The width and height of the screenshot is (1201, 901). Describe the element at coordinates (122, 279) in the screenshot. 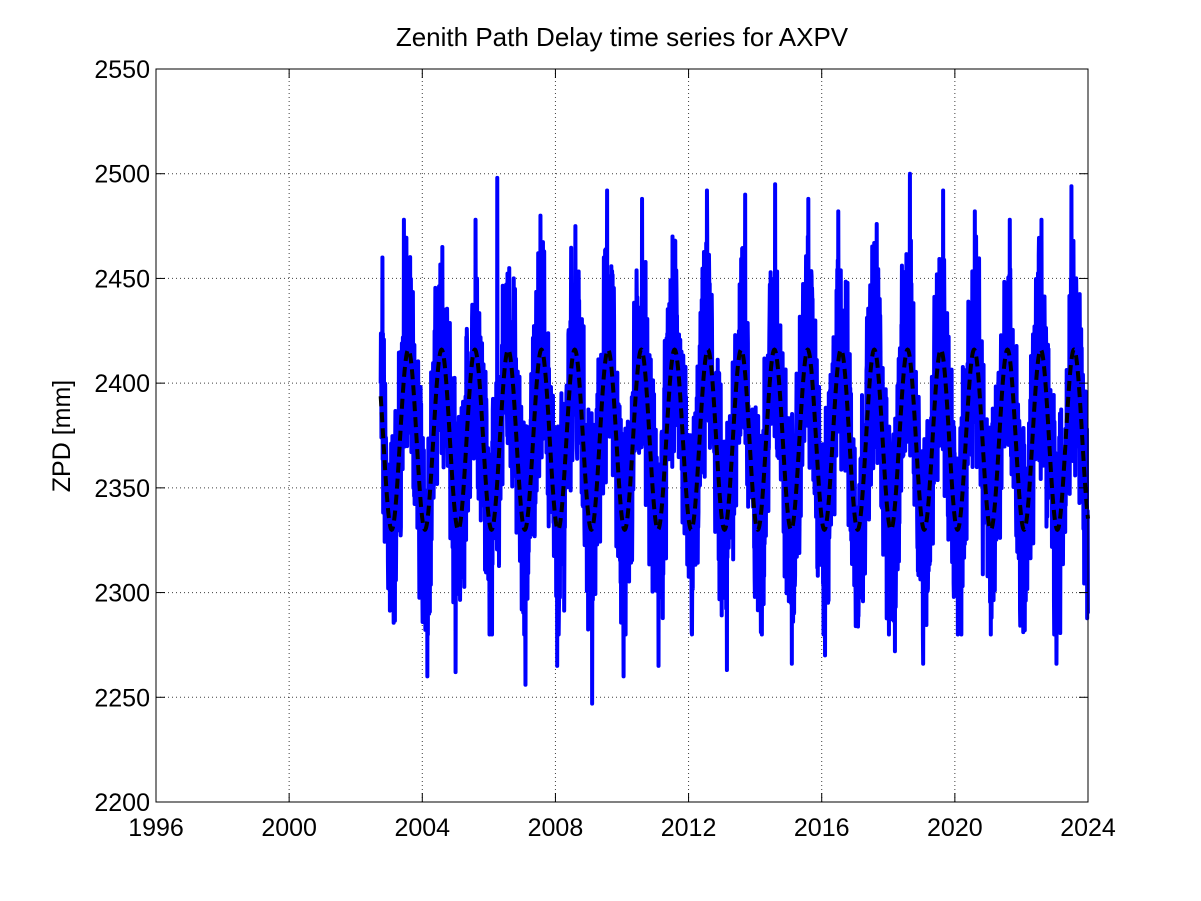

I see `y-tick-label: 2450` at that location.